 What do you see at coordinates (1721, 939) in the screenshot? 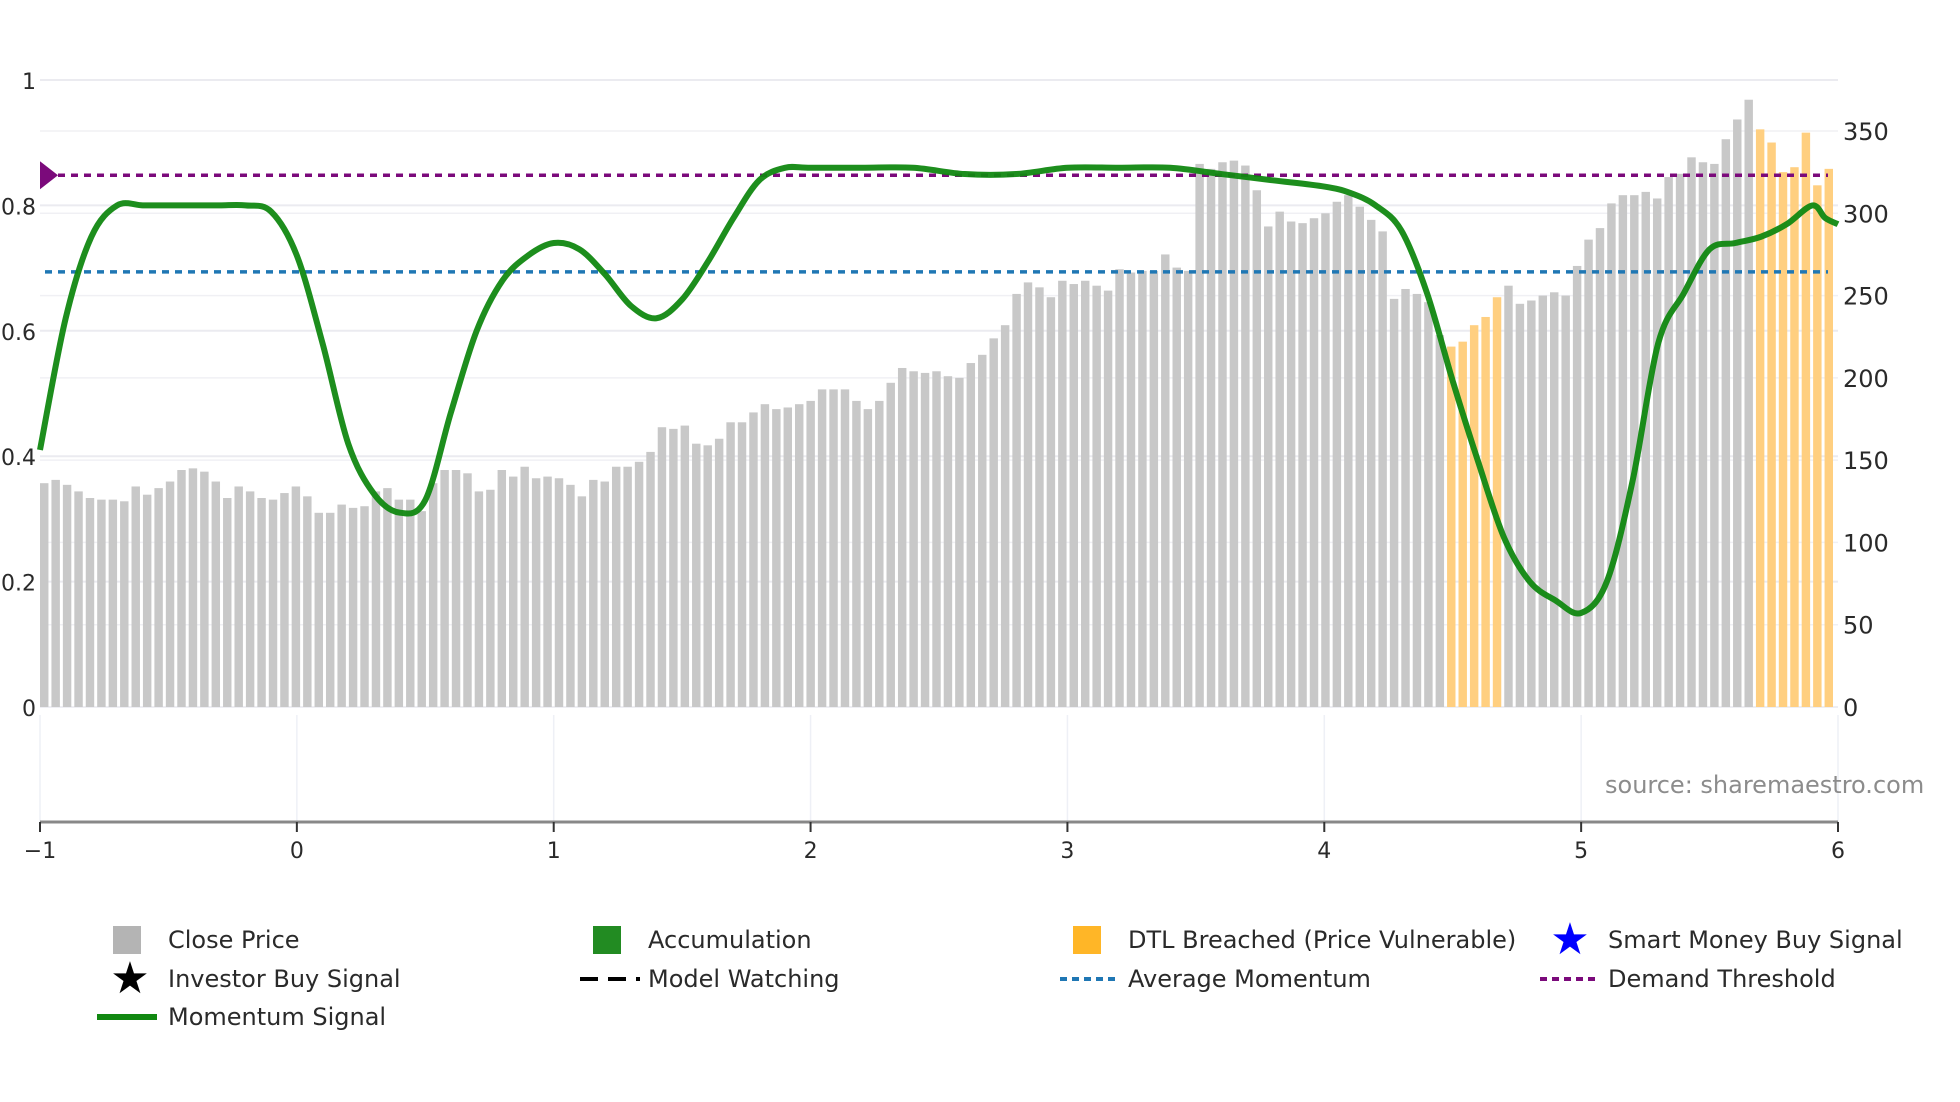
I see `legend-smart-money-buy: ★ Smart Money Buy Signal` at bounding box center [1721, 939].